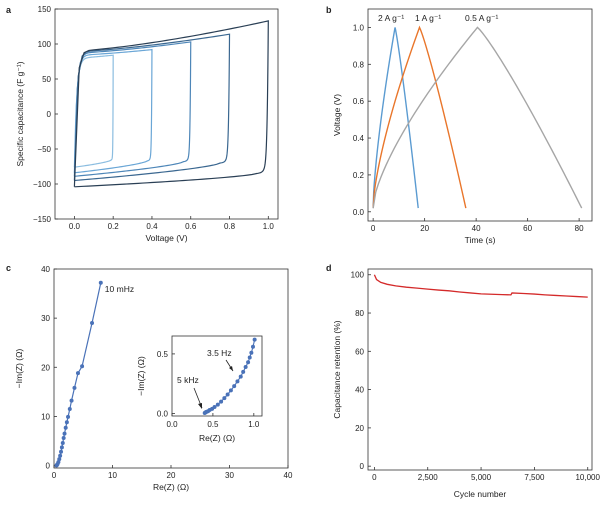 The width and height of the screenshot is (600, 506). What do you see at coordinates (217, 438) in the screenshot?
I see `inset-x-axis-label: Re(Z) (Ω)` at bounding box center [217, 438].